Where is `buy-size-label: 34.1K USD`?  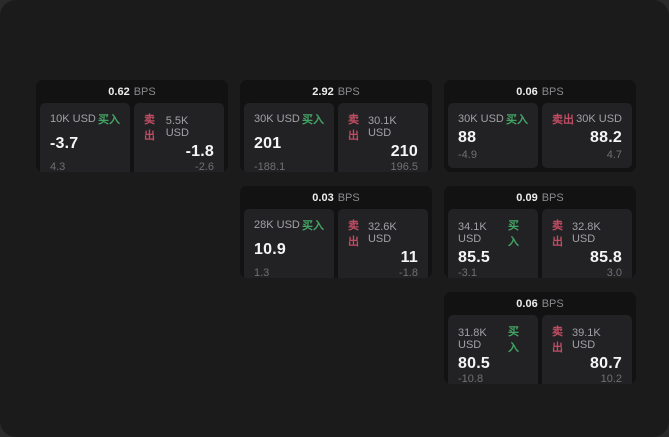
buy-size-label: 34.1K USD is located at coordinates (472, 233).